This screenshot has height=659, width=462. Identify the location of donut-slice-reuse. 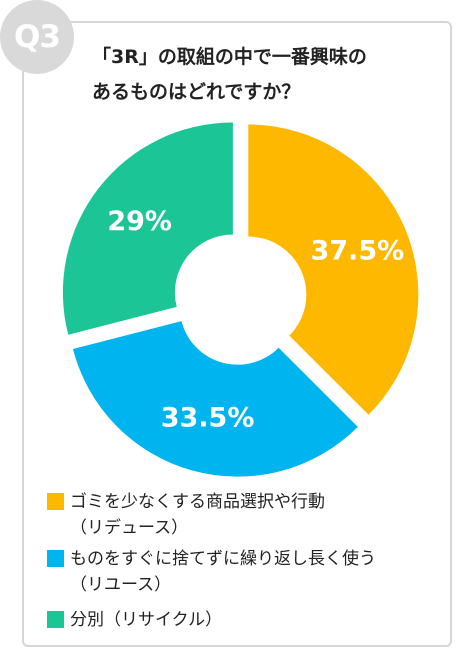
(215, 399).